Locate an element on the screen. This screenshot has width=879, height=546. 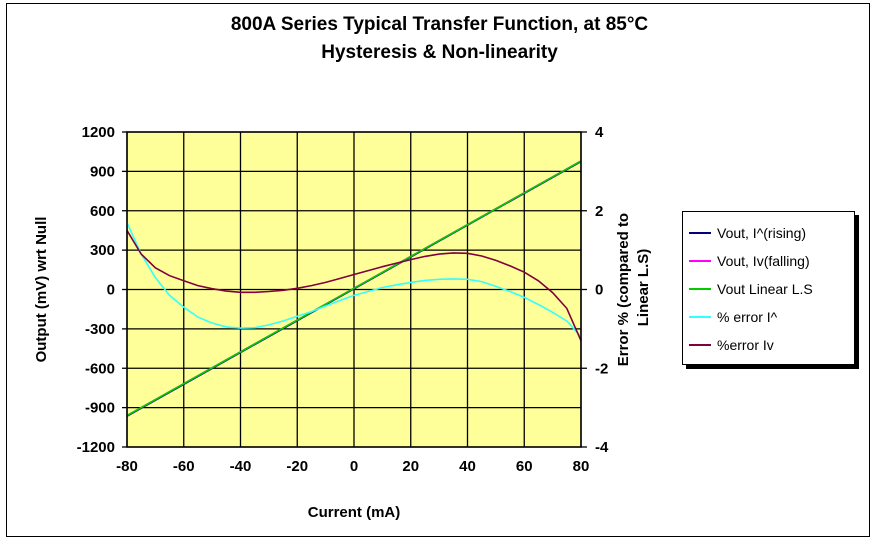
series-line--error-iv is located at coordinates (354, 285).